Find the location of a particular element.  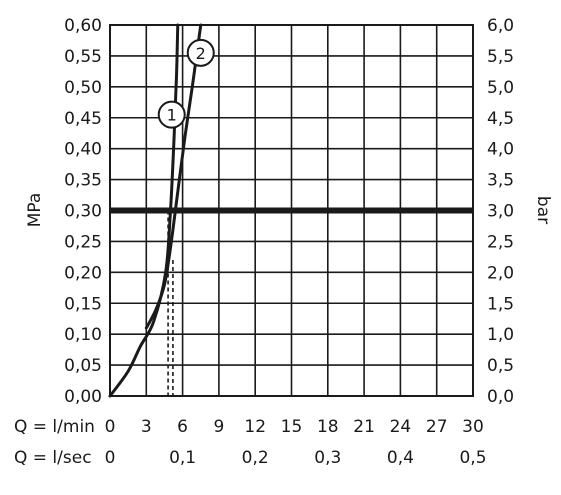

x-secondary-tick-label: 0 is located at coordinates (110, 458).